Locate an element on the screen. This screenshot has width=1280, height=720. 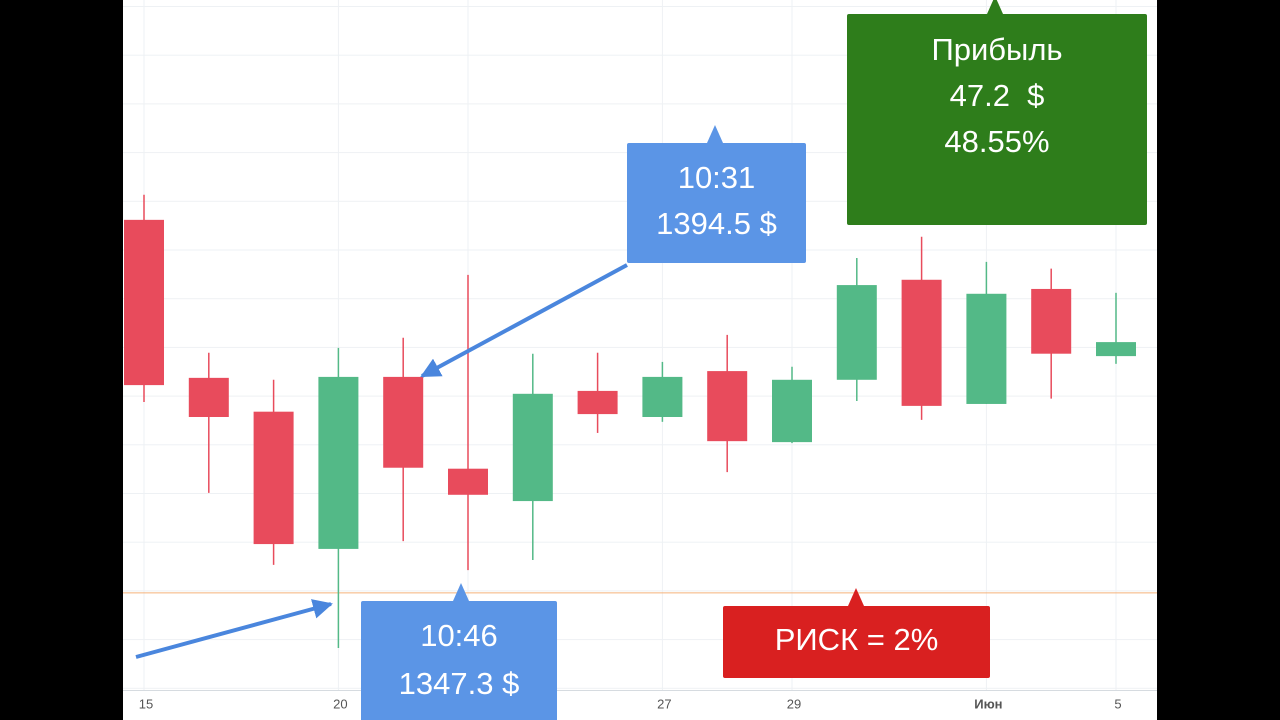
callout-text: 48.55% is located at coordinates (996, 141).